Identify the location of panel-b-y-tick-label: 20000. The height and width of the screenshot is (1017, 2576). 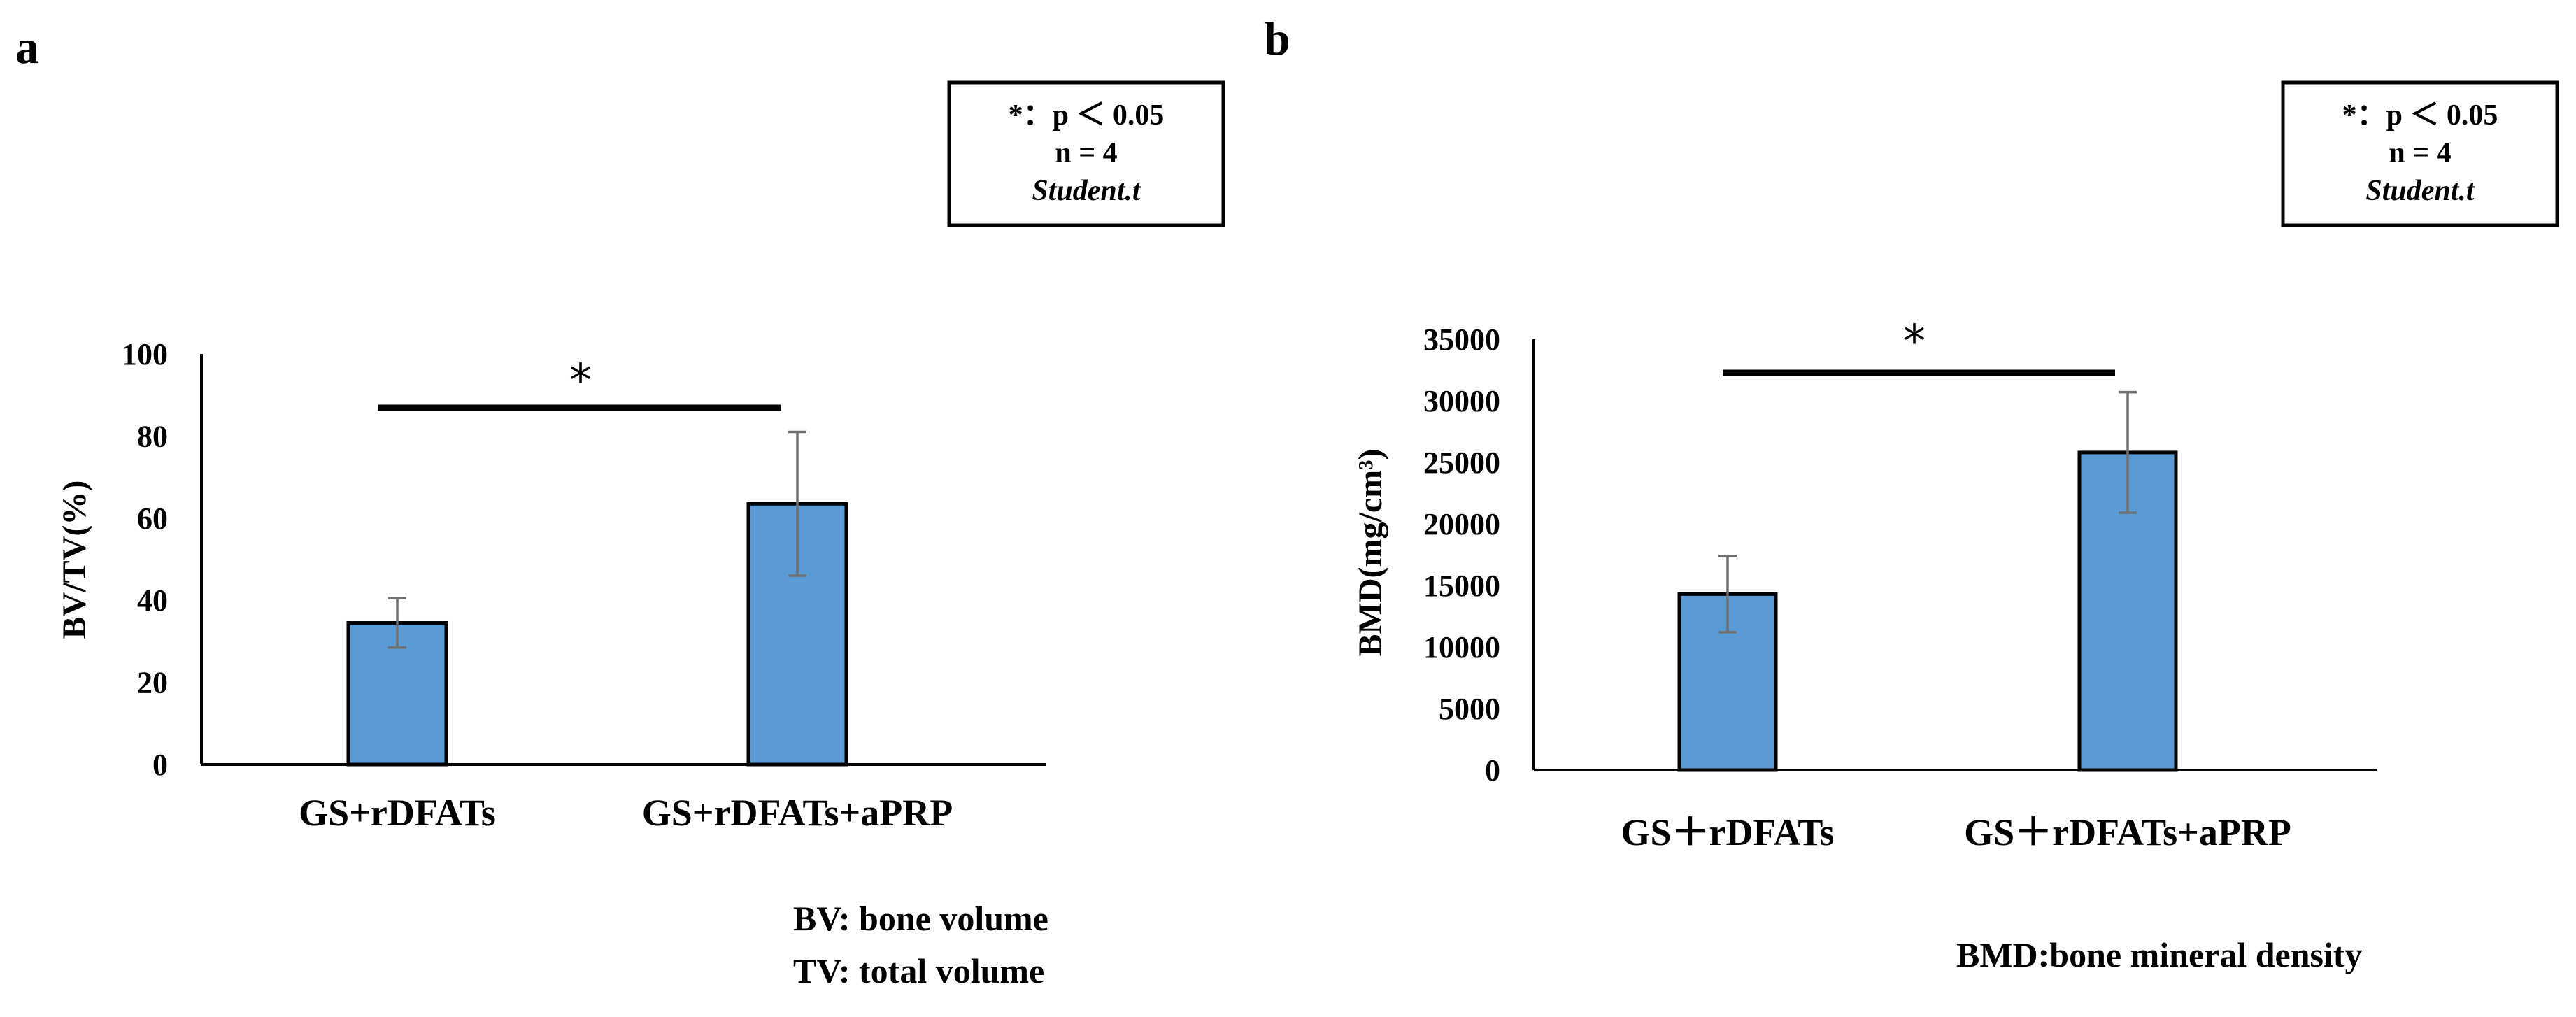
(1461, 524).